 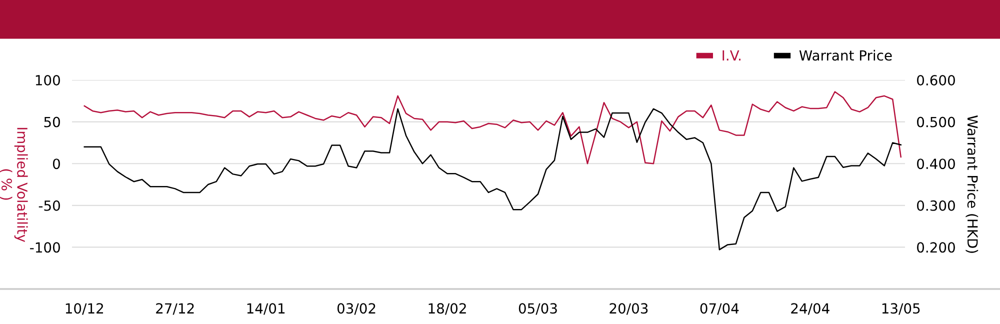 What do you see at coordinates (45, 247) in the screenshot?
I see `y-tick-label: -100` at bounding box center [45, 247].